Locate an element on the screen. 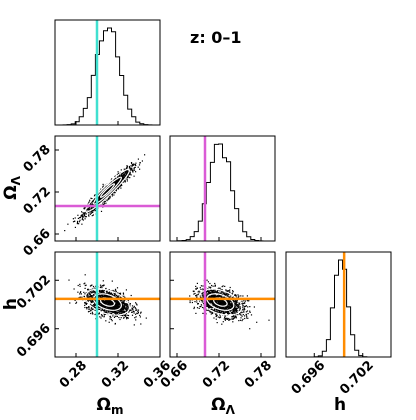  histogram-steps is located at coordinates (107, 76).